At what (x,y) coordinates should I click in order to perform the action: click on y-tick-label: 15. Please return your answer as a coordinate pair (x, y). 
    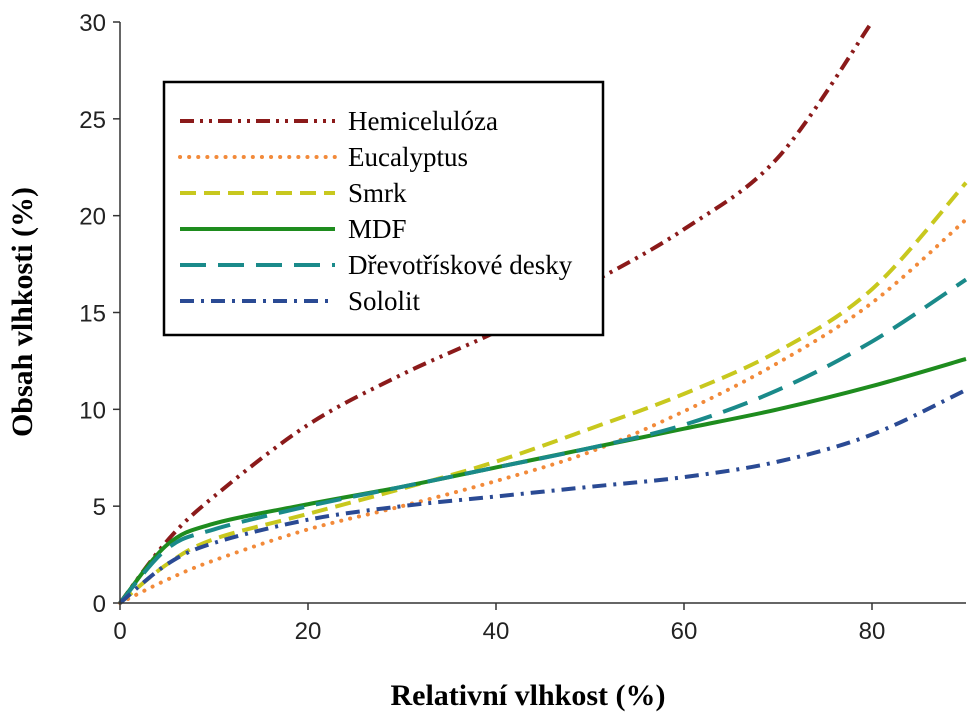
    Looking at the image, I should click on (92, 314).